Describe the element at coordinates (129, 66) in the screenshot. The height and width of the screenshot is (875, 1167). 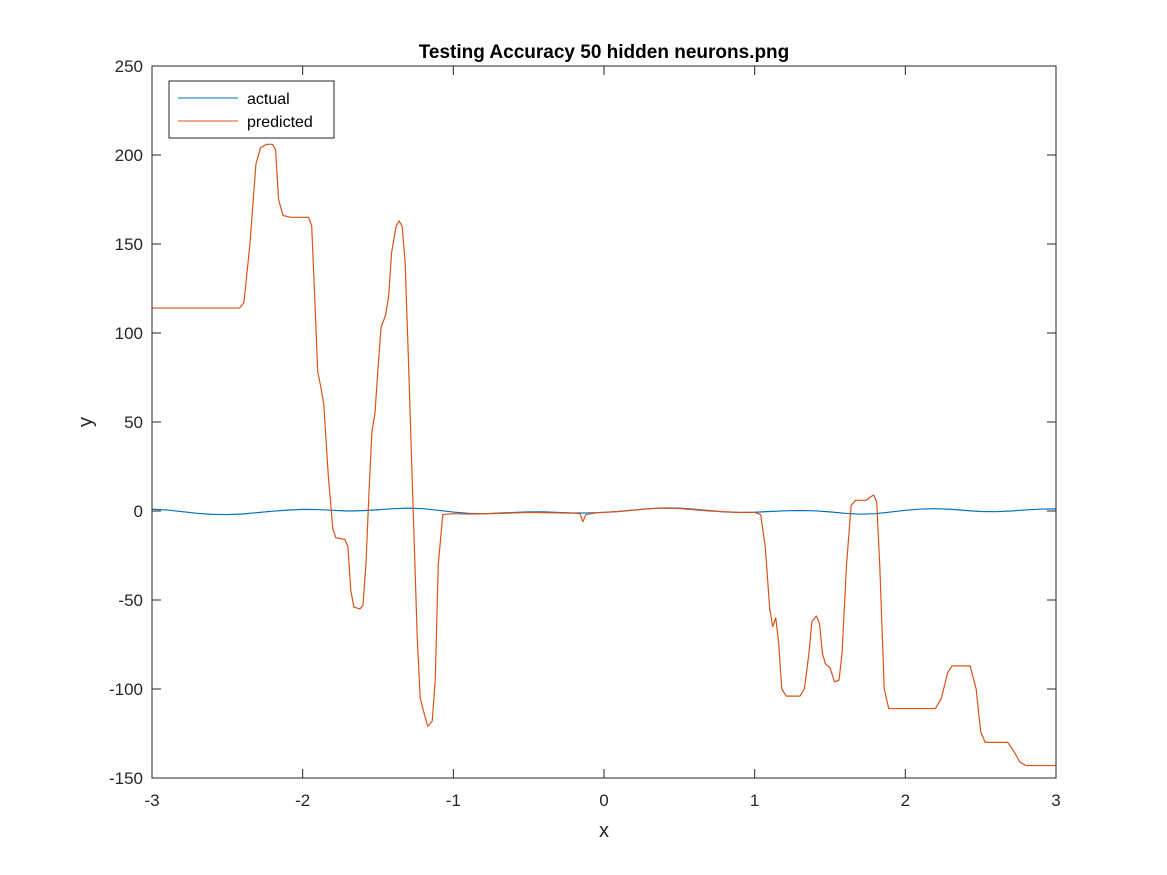
I see `y-tick-label: 250` at that location.